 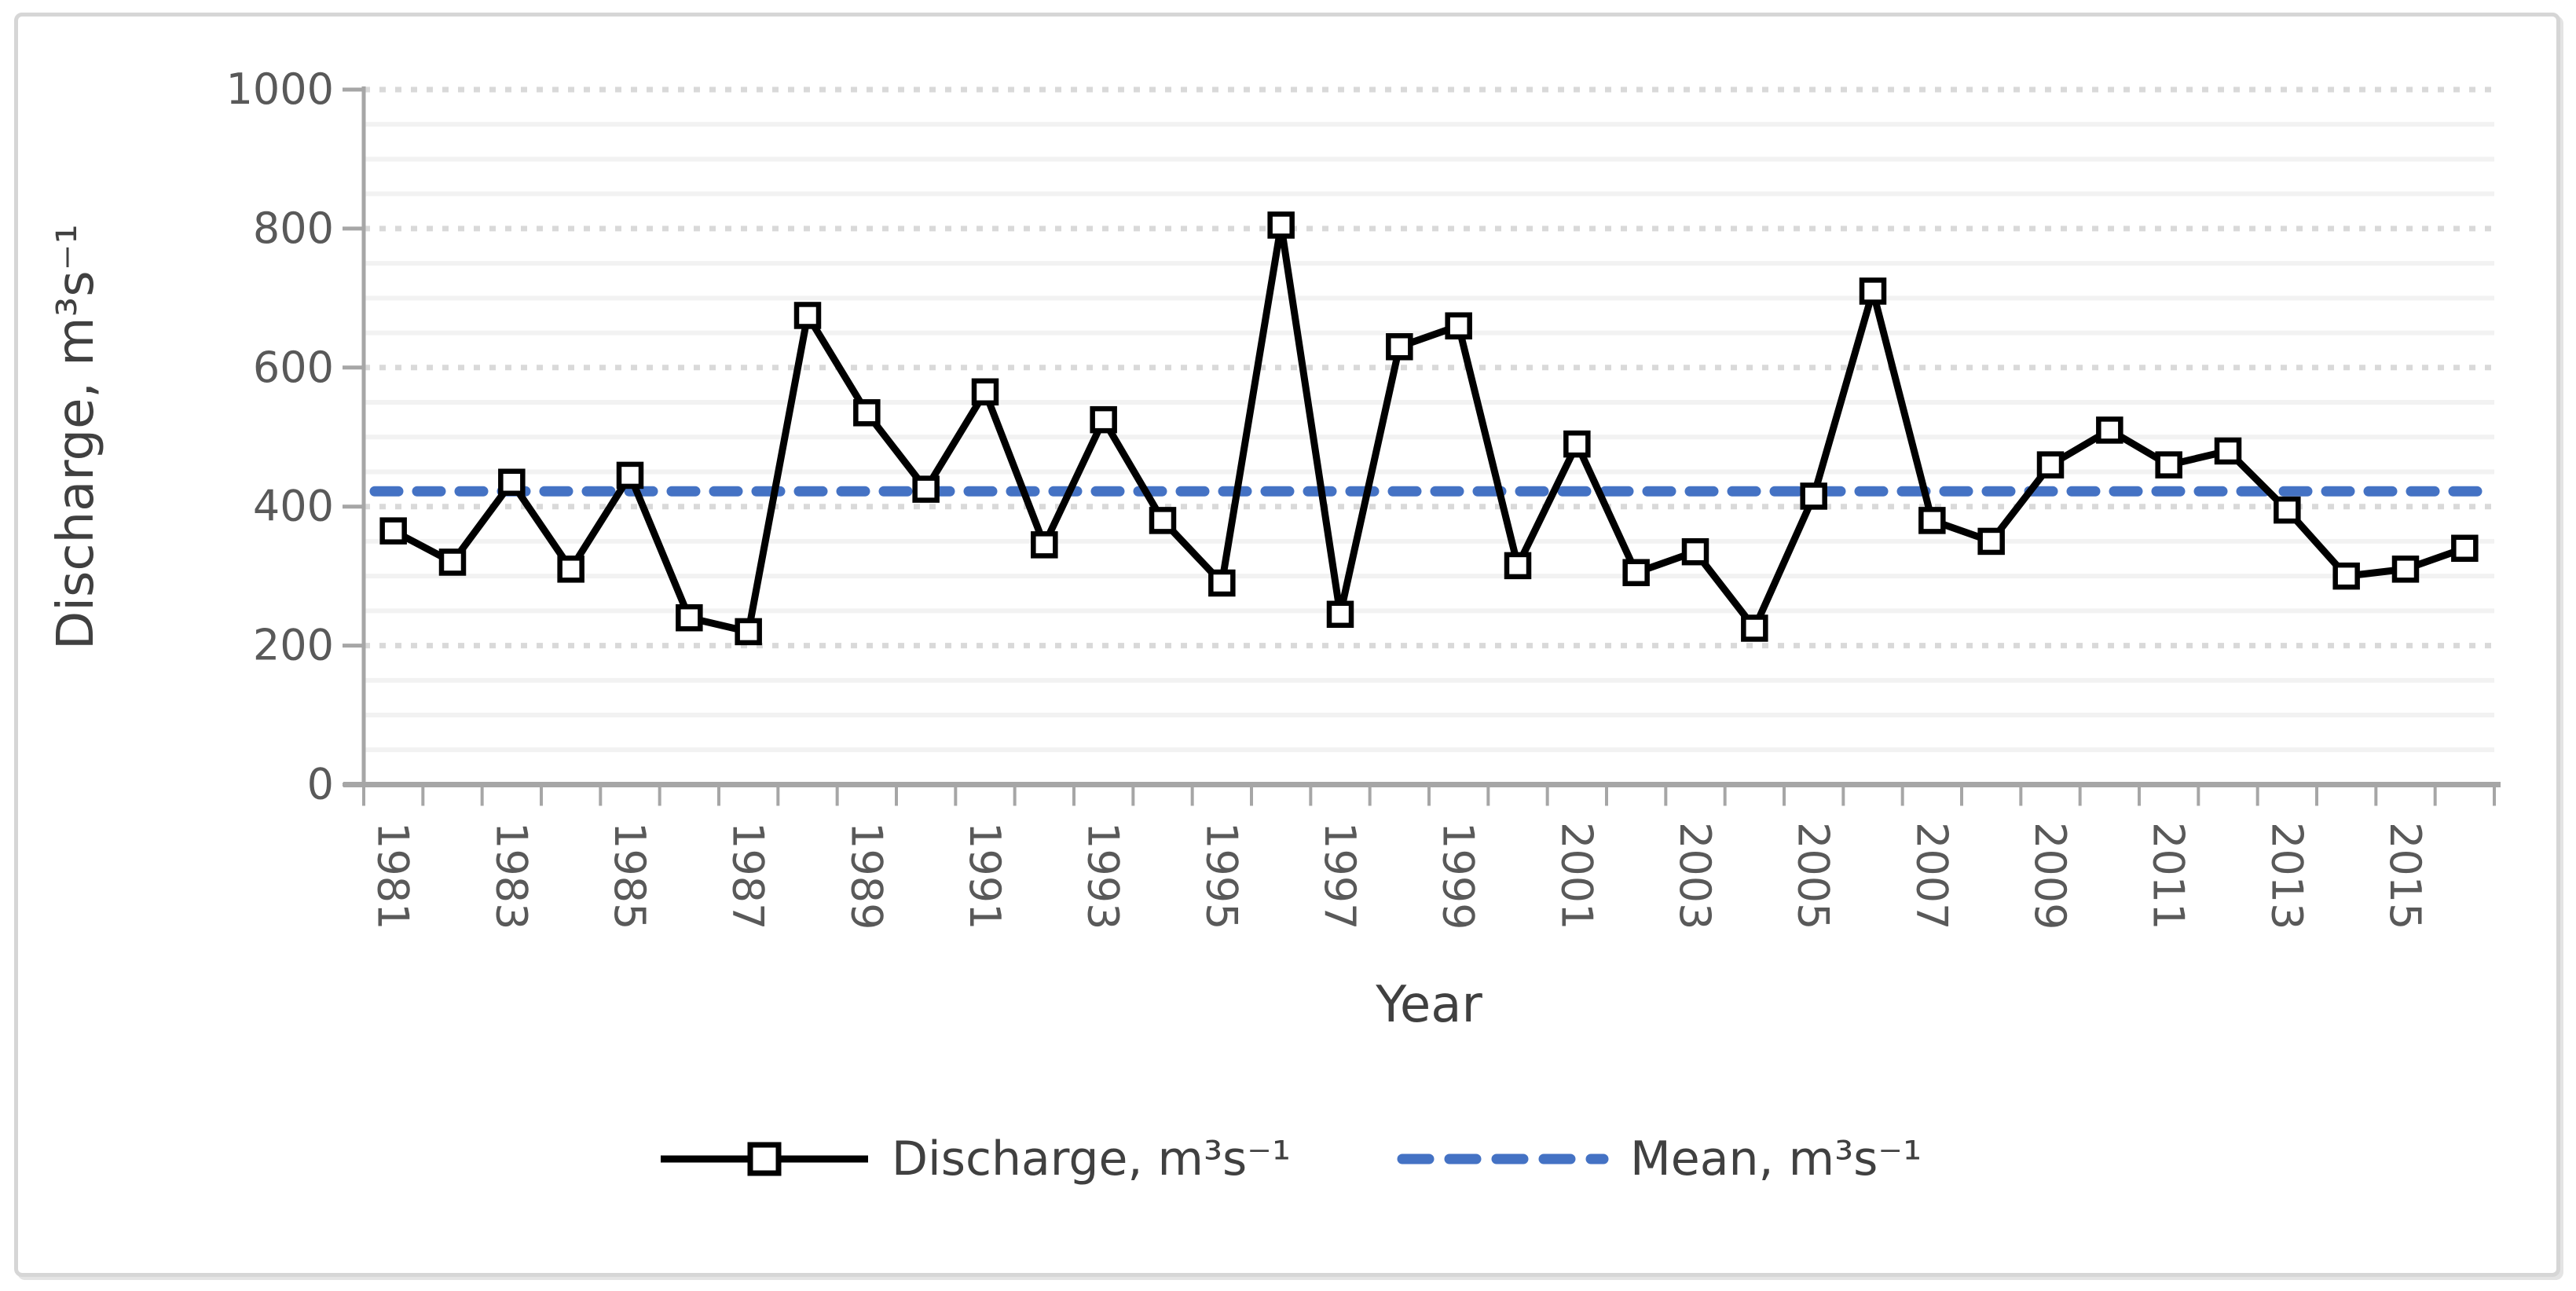 What do you see at coordinates (985, 876) in the screenshot?
I see `x-tick-label-1991: 1991` at bounding box center [985, 876].